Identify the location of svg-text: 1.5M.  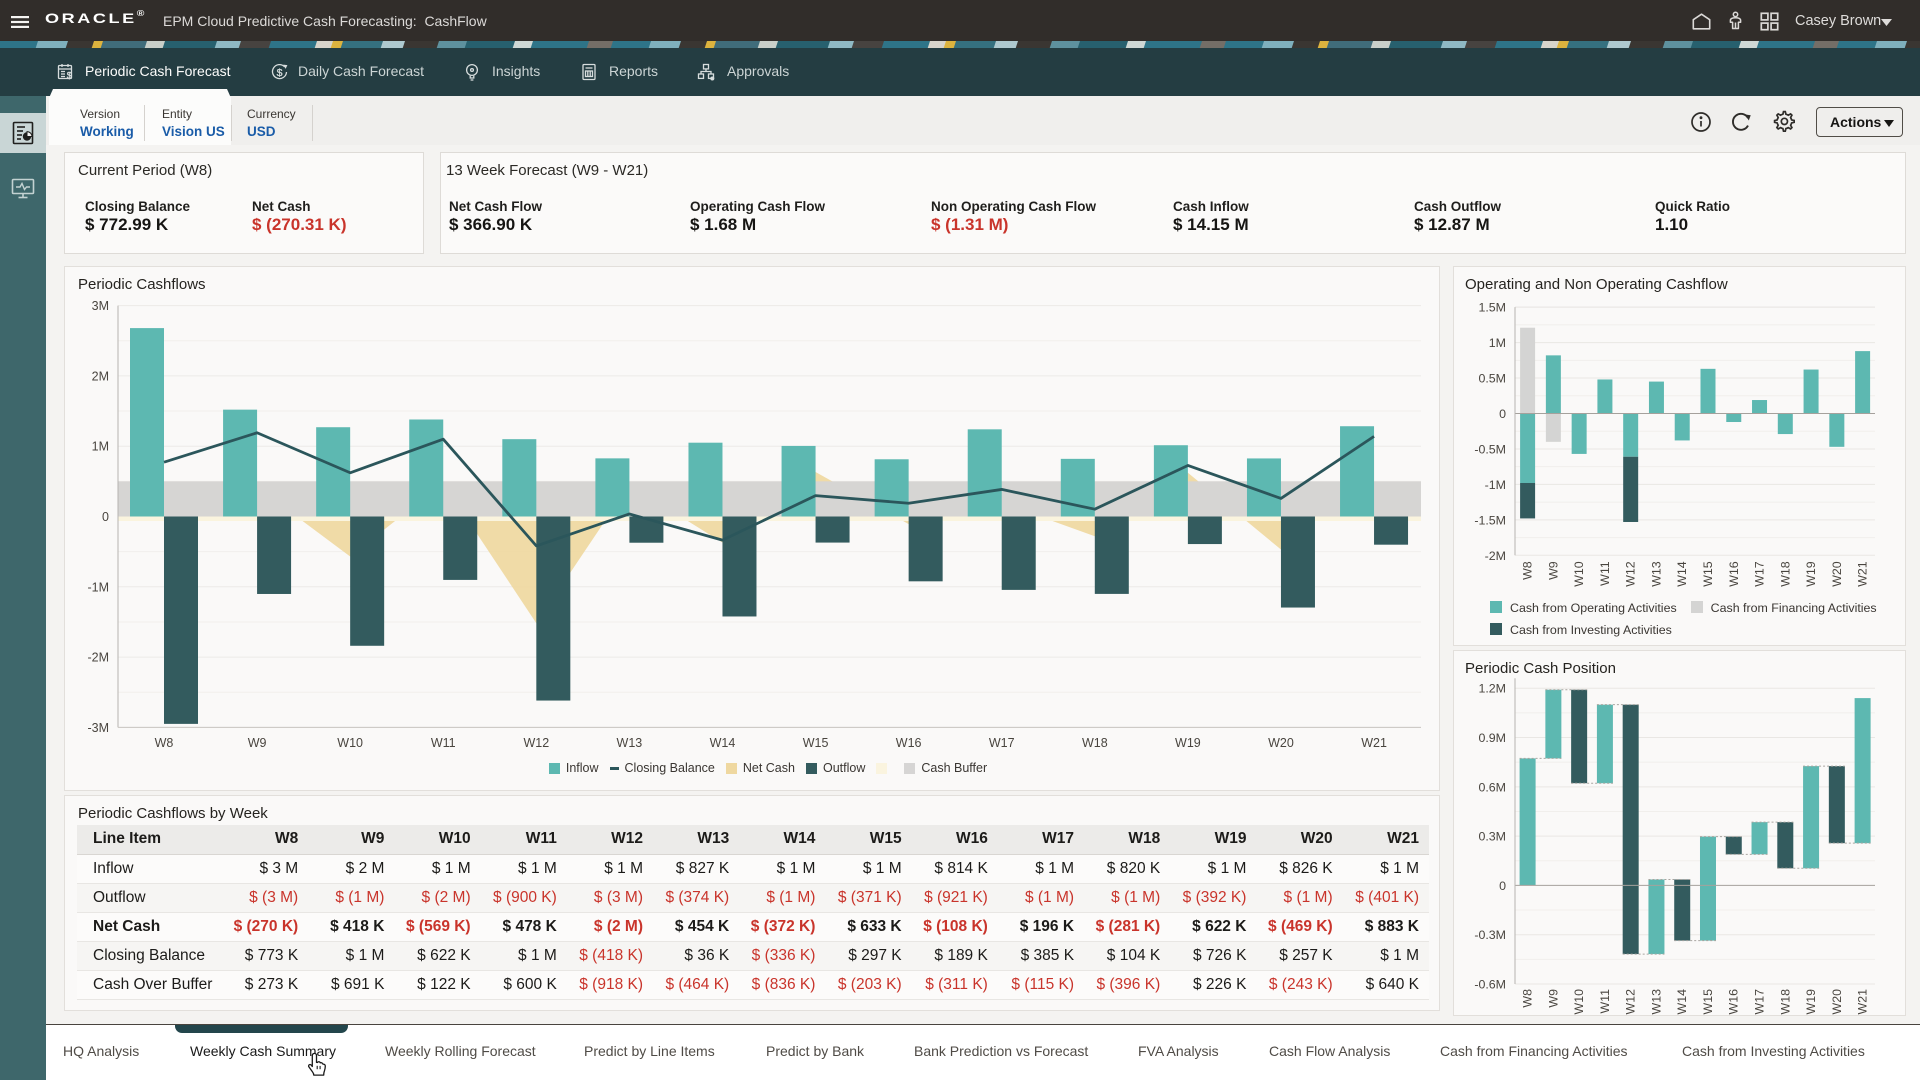
(1492, 308).